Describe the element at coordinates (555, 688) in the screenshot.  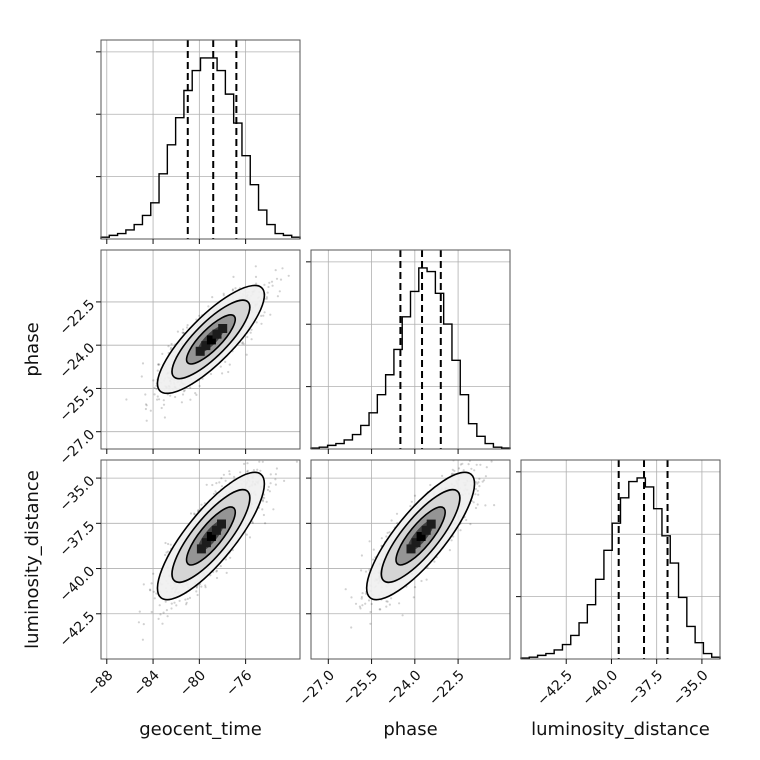
I see `x-tick-label-luminosity_distance: −42.5` at that location.